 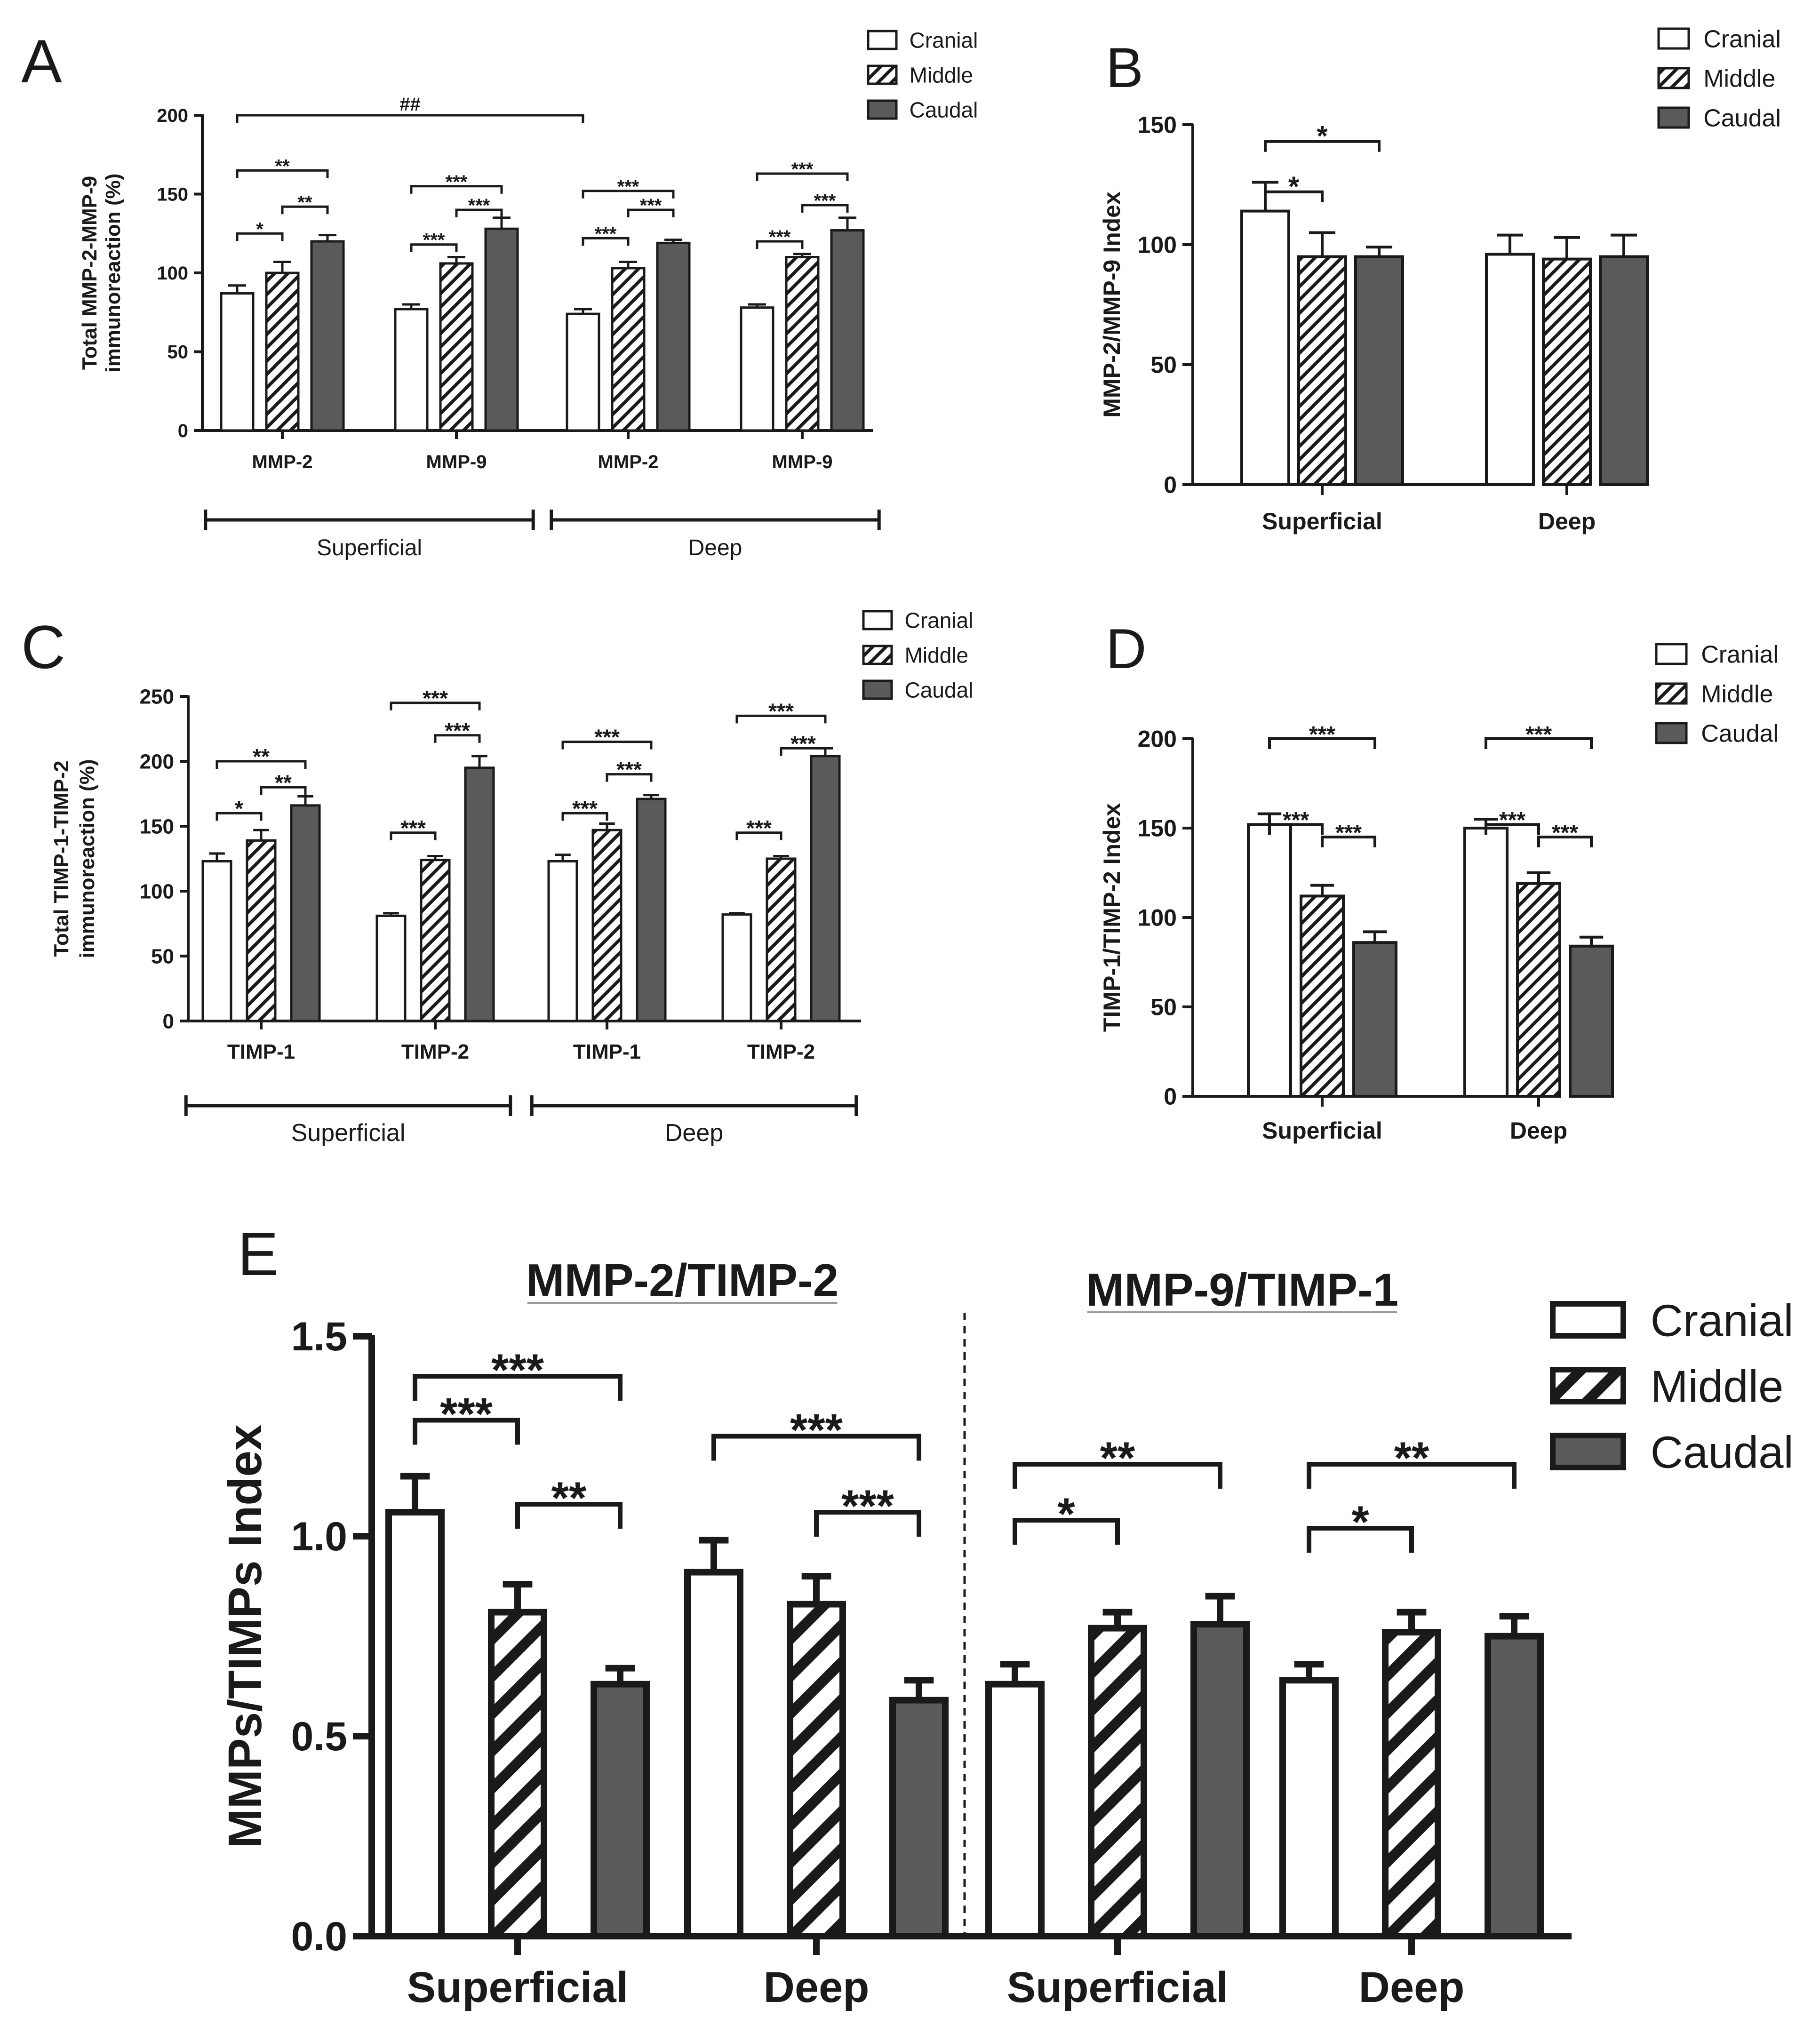 What do you see at coordinates (319, 1336) in the screenshot?
I see `y-tick-label: 1.5` at bounding box center [319, 1336].